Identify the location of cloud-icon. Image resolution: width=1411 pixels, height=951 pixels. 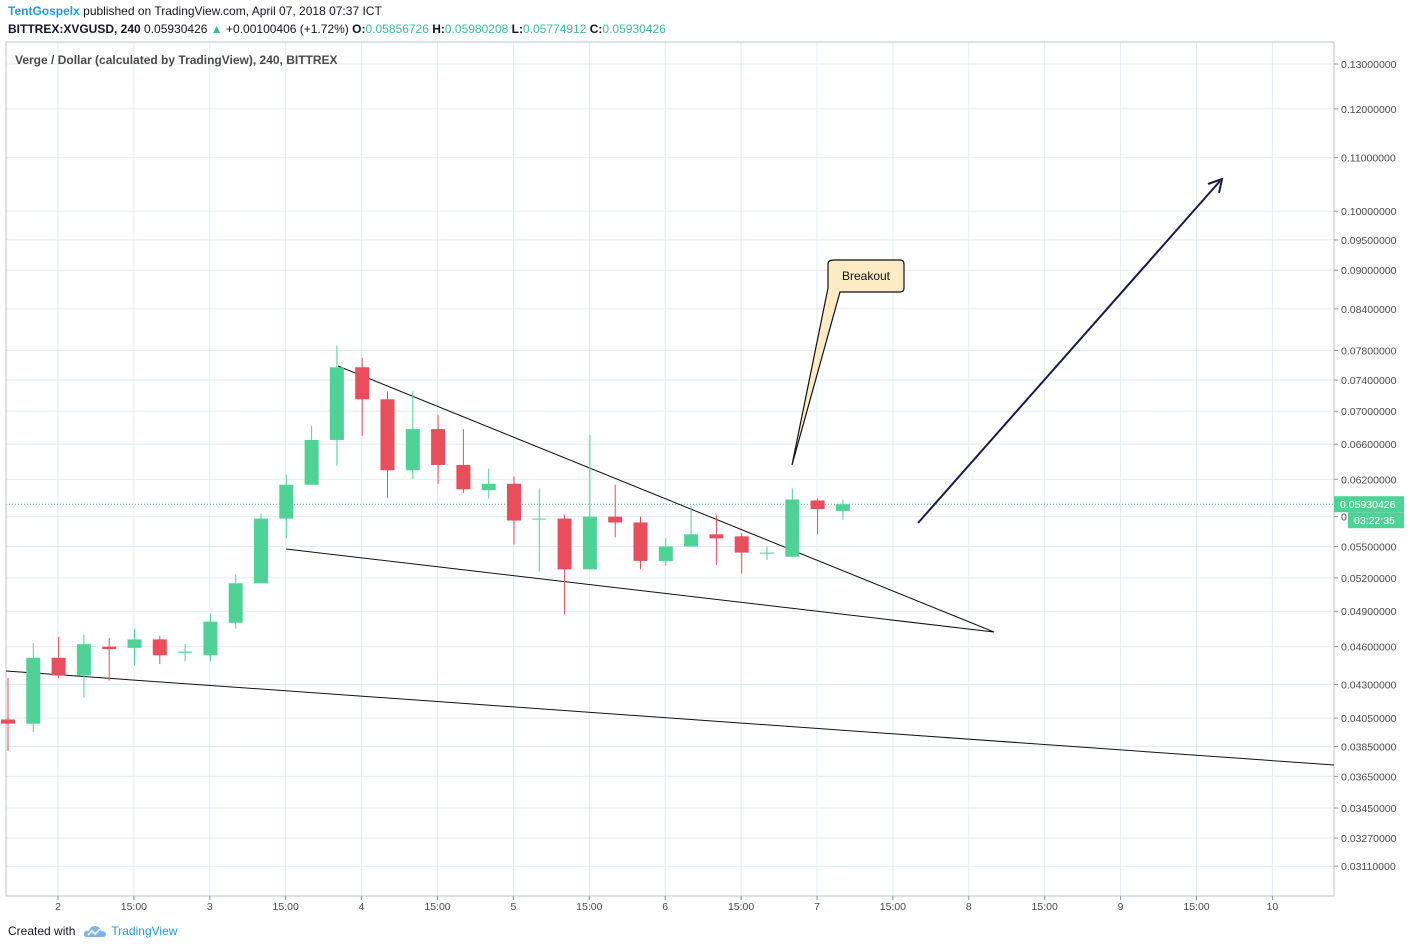
(95, 931).